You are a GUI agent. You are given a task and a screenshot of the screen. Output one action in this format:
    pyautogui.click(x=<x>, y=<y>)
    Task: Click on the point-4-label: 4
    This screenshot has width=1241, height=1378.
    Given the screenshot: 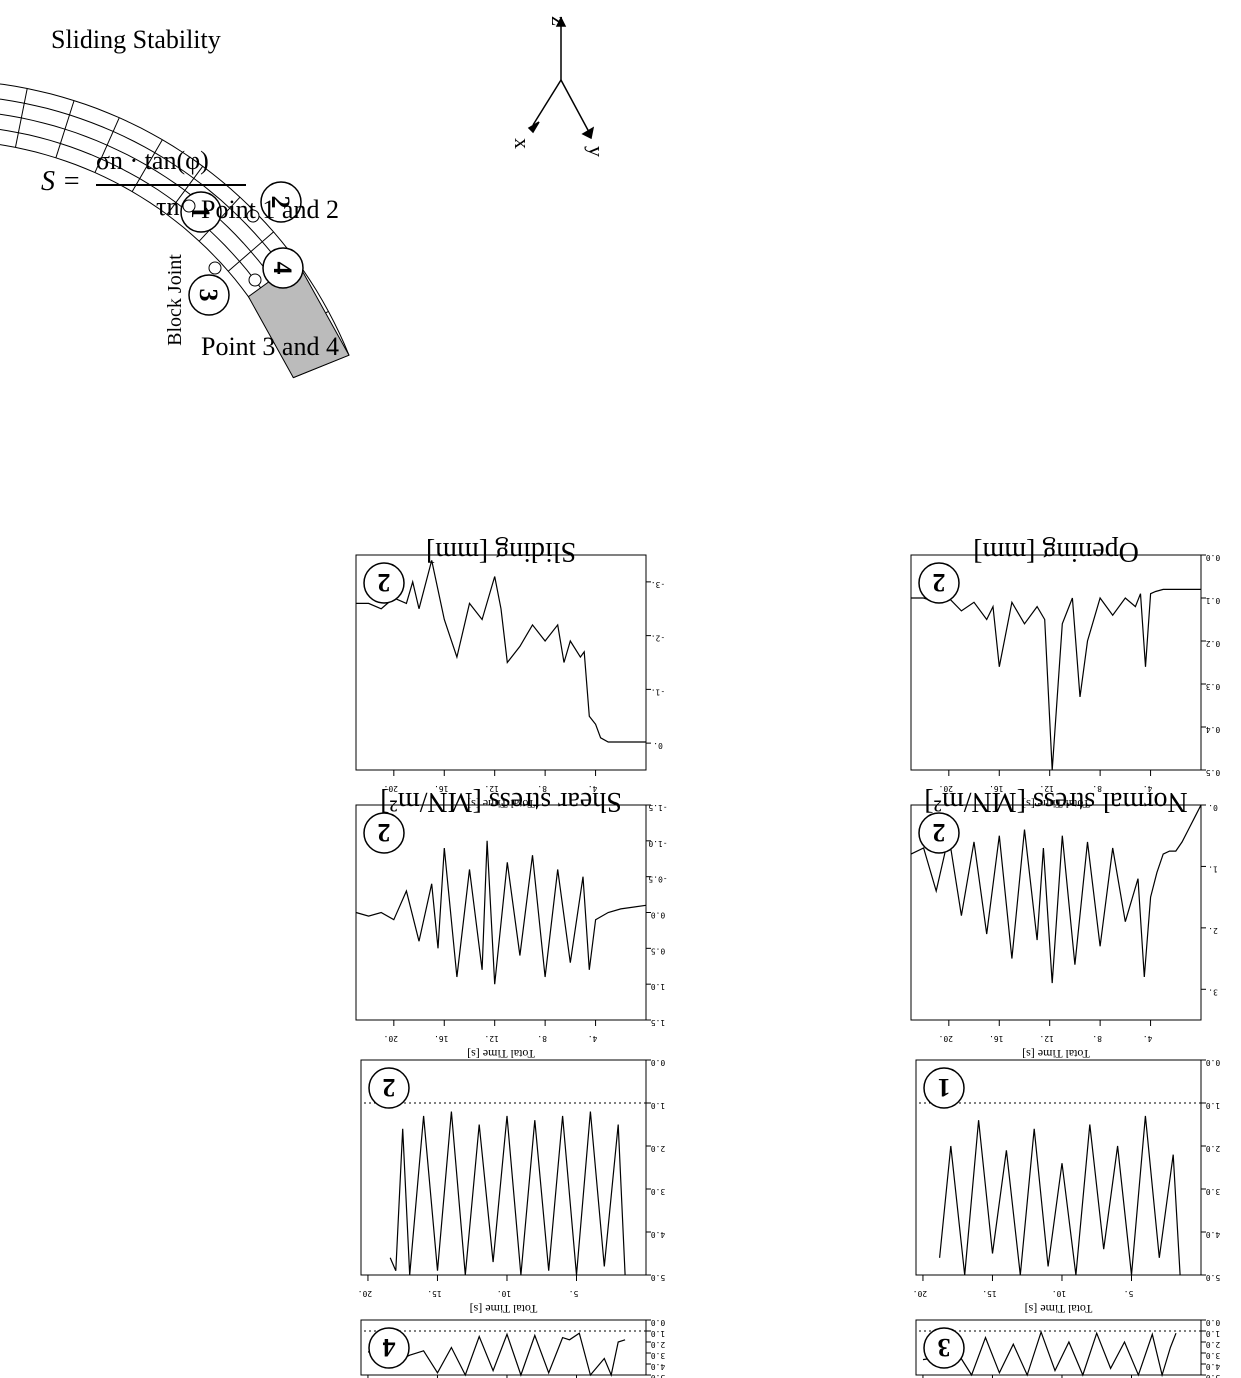 What is the action you would take?
    pyautogui.click(x=282, y=268)
    